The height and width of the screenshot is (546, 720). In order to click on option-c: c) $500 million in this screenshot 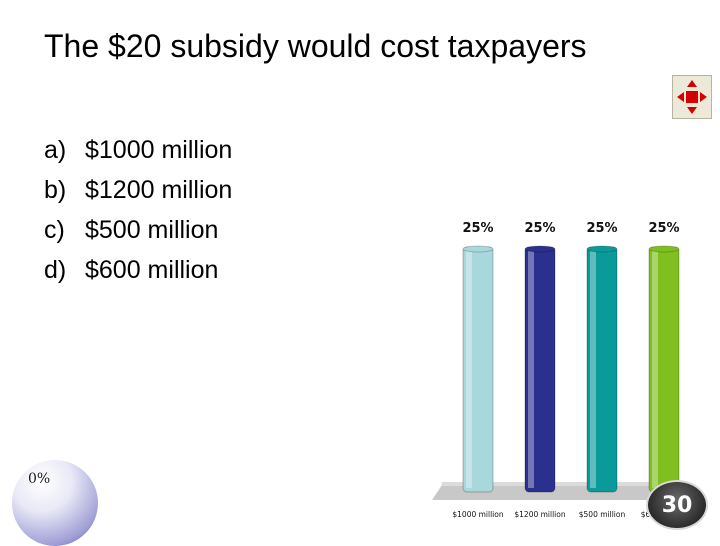, I will do `click(138, 230)`.